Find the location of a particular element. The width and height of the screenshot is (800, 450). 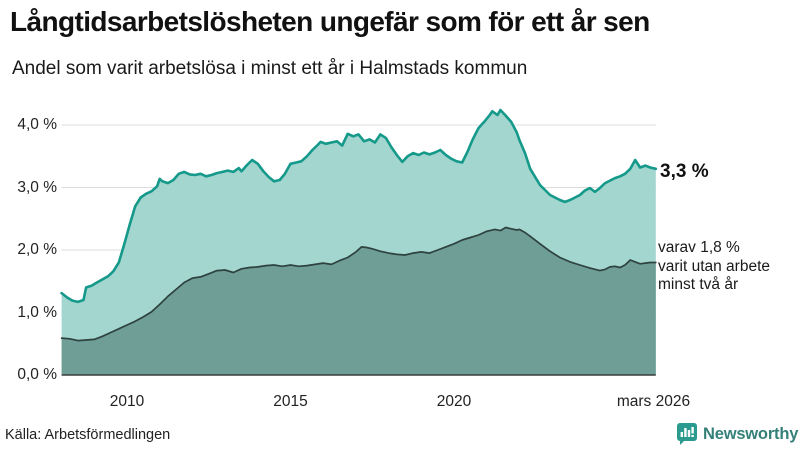

two-year-annotation-line2: varit utan arbete is located at coordinates (714, 266).